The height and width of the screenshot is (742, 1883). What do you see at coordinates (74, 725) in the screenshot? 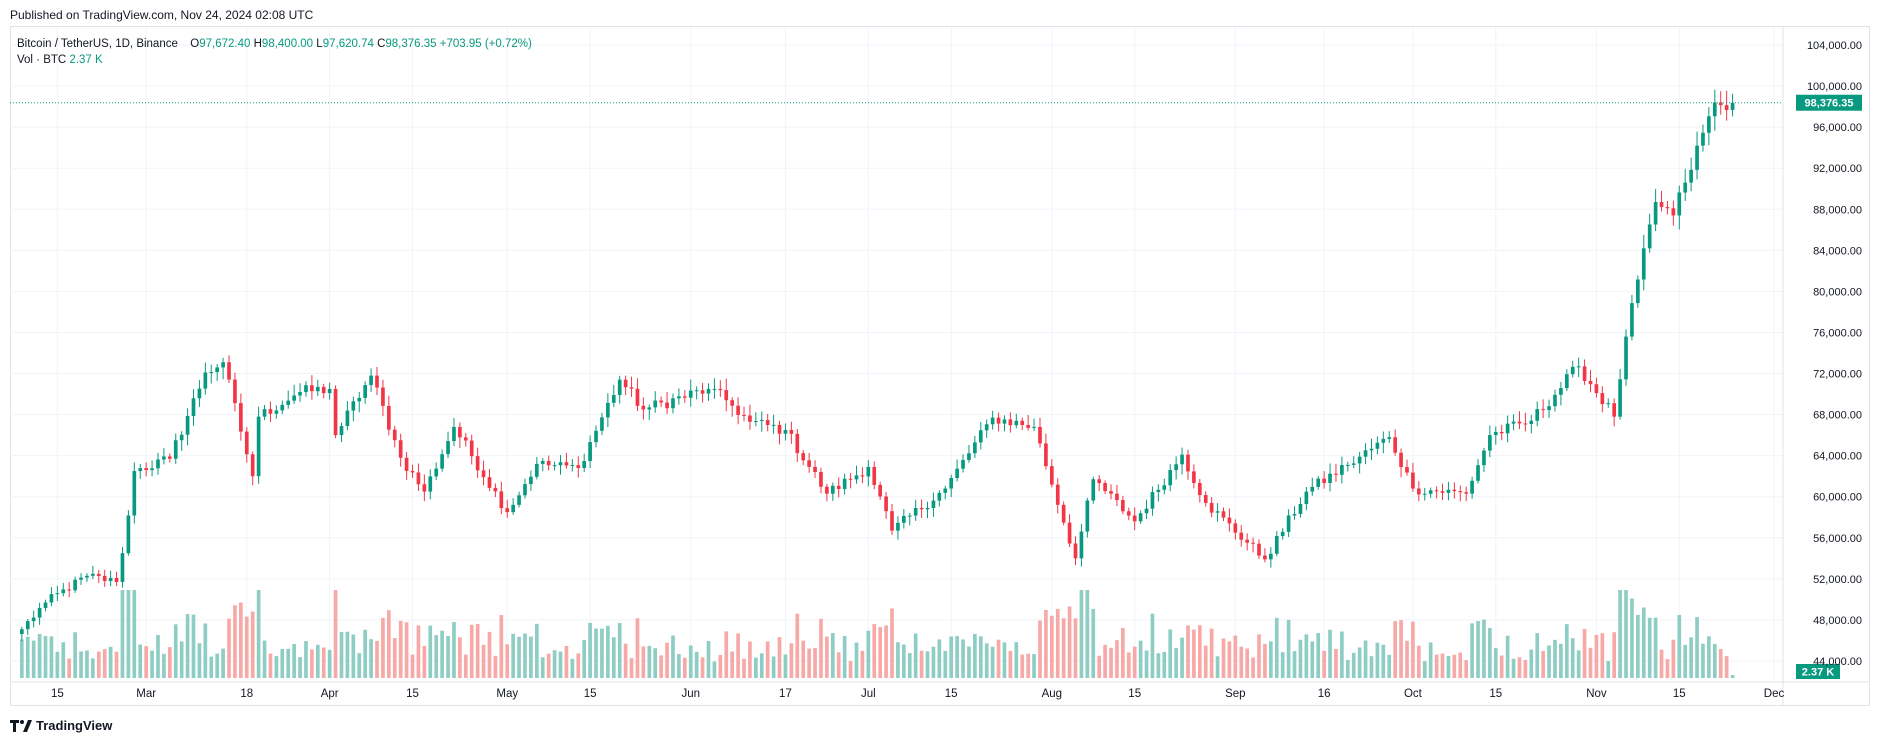
I see `tradingview-logo-text: TradingView` at bounding box center [74, 725].